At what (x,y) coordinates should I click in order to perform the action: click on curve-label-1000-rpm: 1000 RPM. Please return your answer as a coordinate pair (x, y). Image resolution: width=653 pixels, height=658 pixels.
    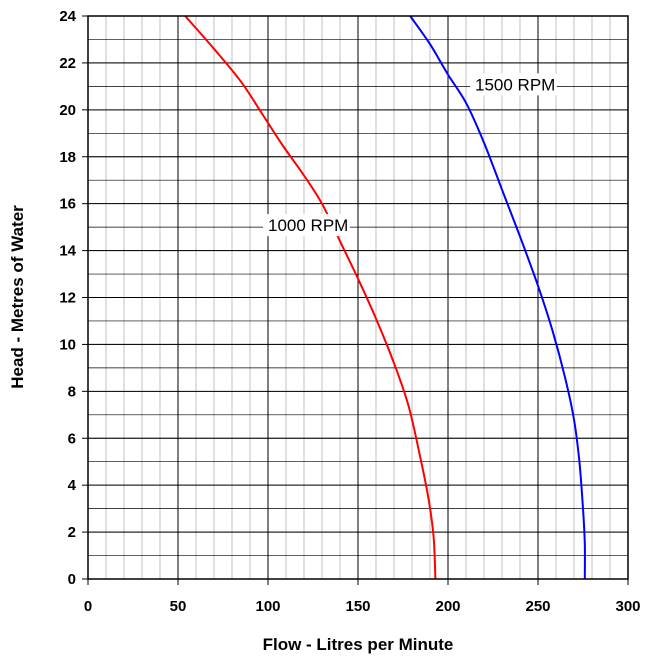
    Looking at the image, I should click on (308, 225).